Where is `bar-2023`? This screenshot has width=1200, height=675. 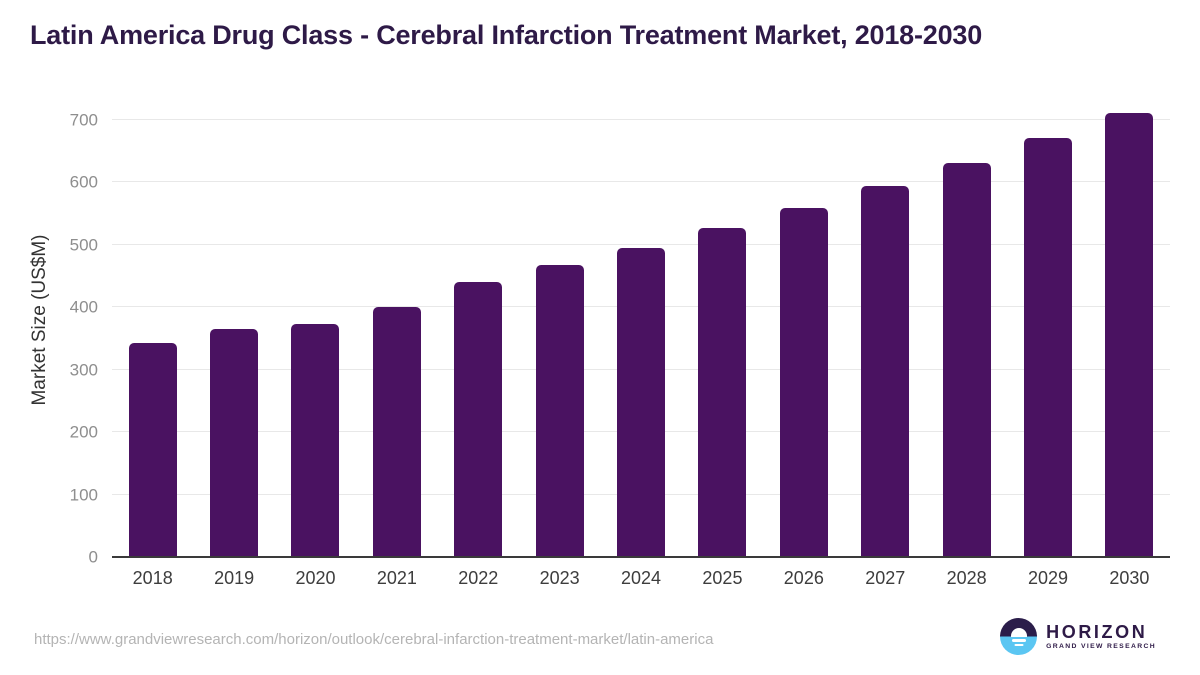 bar-2023 is located at coordinates (559, 411).